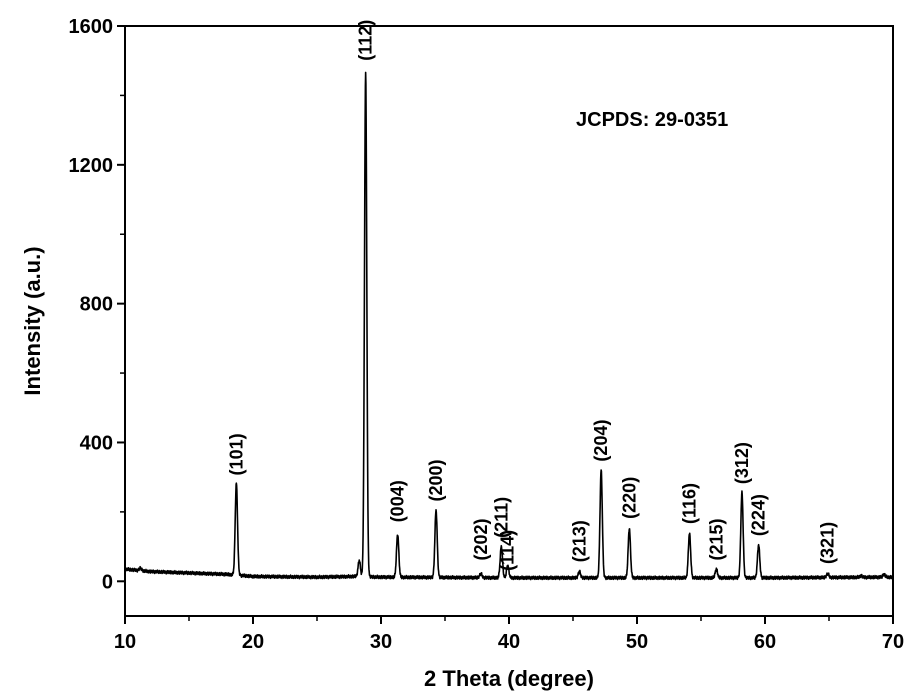 This screenshot has width=914, height=696. Describe the element at coordinates (436, 480) in the screenshot. I see `peak-label: (200)` at that location.